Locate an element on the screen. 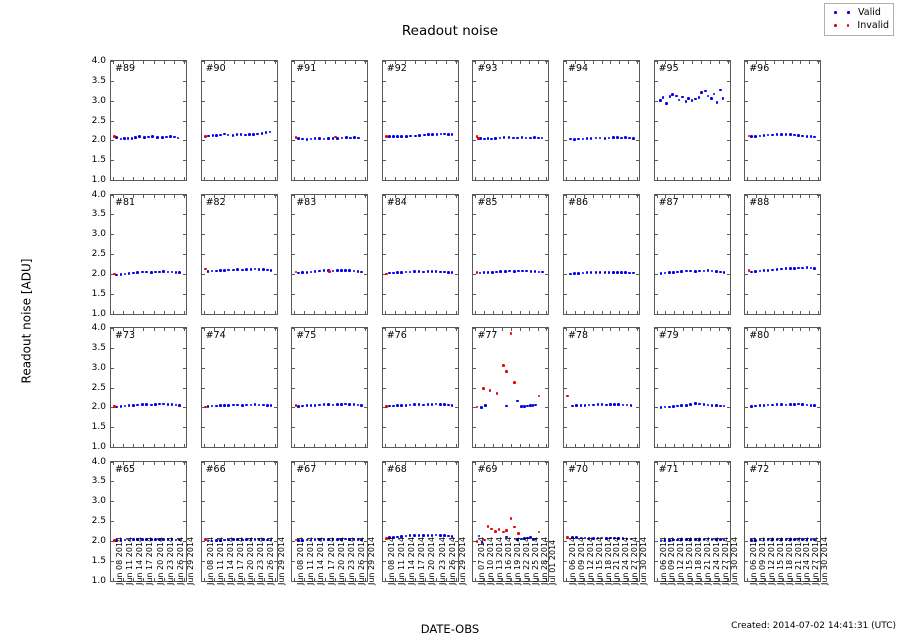 Image resolution: width=900 pixels, height=641 pixels. x-tick-label: Jun 08 2014 is located at coordinates (119, 560).